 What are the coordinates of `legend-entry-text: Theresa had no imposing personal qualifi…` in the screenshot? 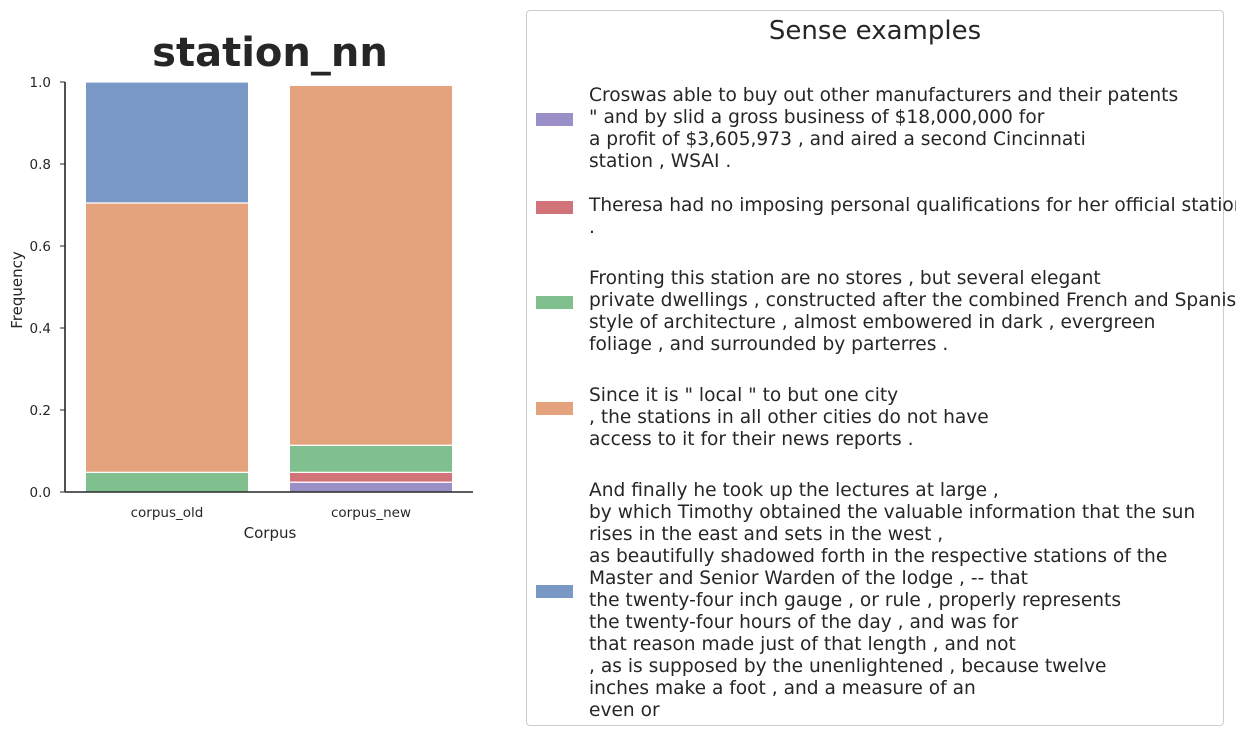 It's located at (912, 216).